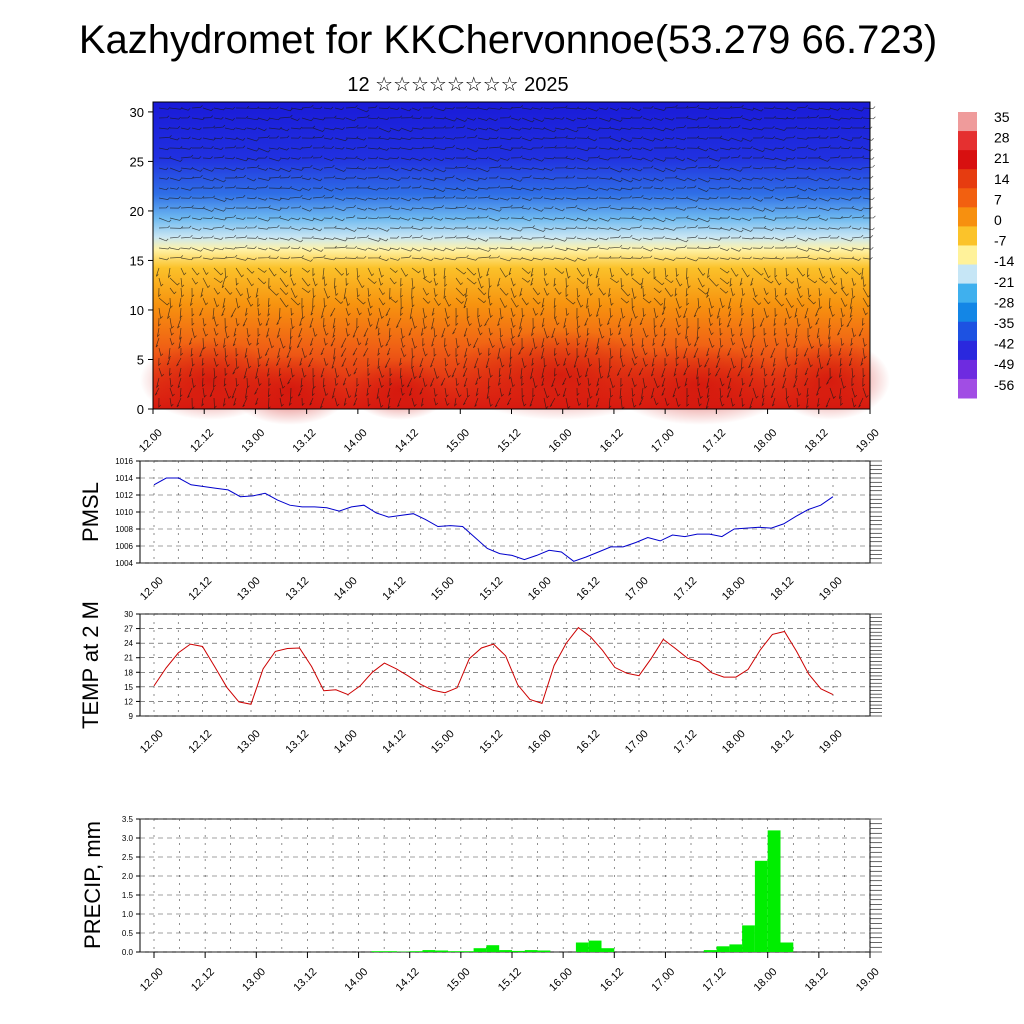 Image resolution: width=1024 pixels, height=1024 pixels. Describe the element at coordinates (92, 885) in the screenshot. I see `y-axis-label: PRECIP, mm` at that location.